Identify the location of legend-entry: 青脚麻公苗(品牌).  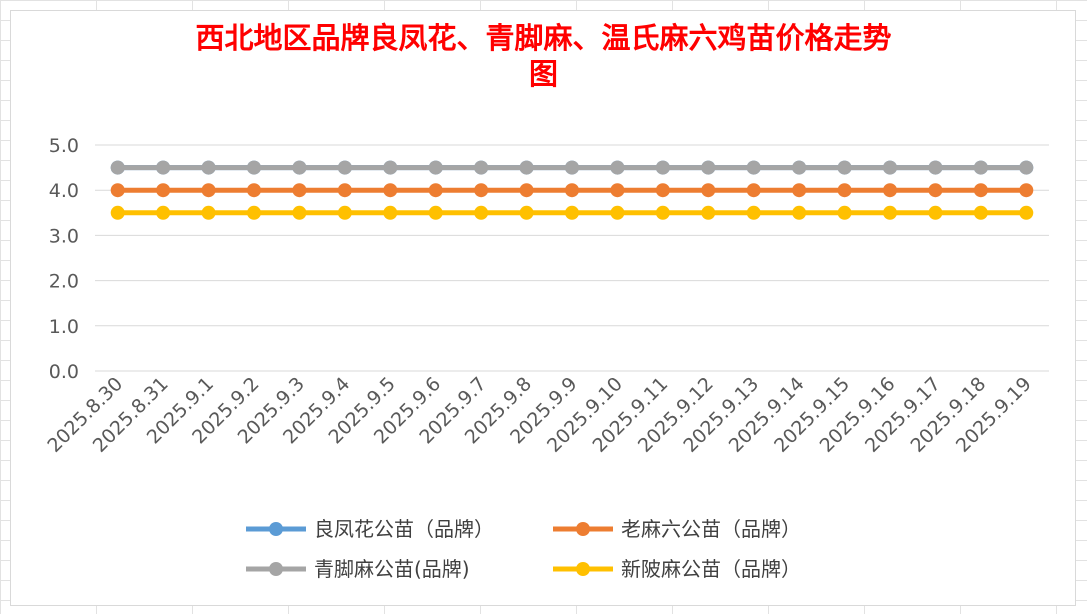
(358, 569).